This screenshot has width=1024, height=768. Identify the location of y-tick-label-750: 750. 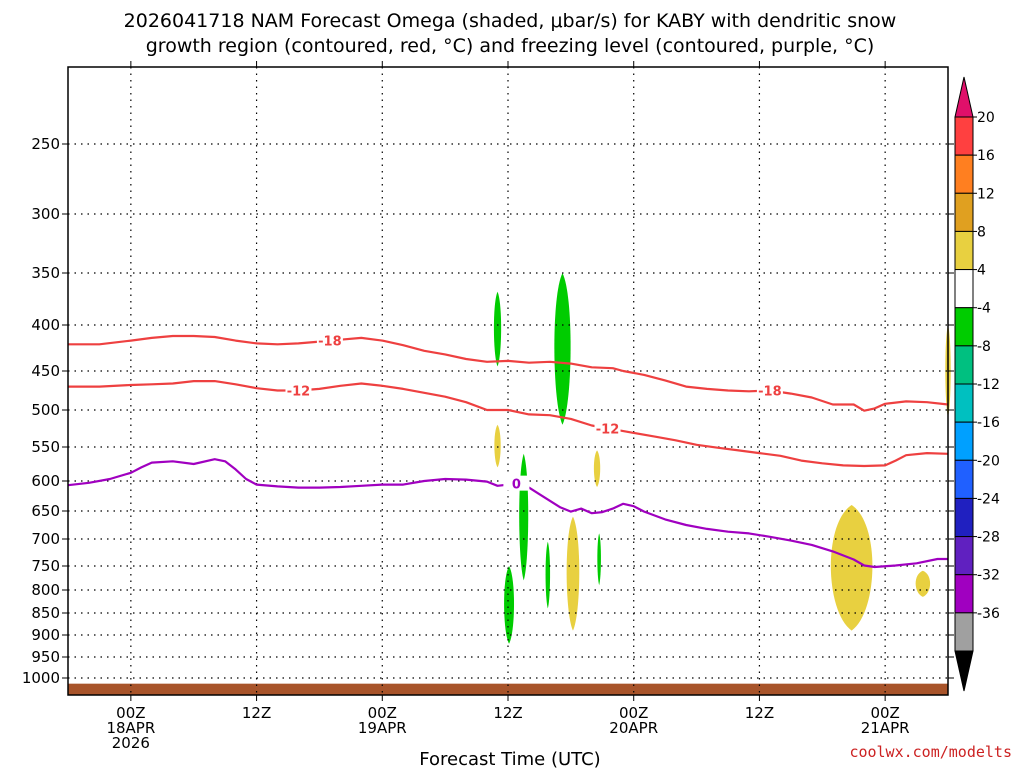
(45, 566).